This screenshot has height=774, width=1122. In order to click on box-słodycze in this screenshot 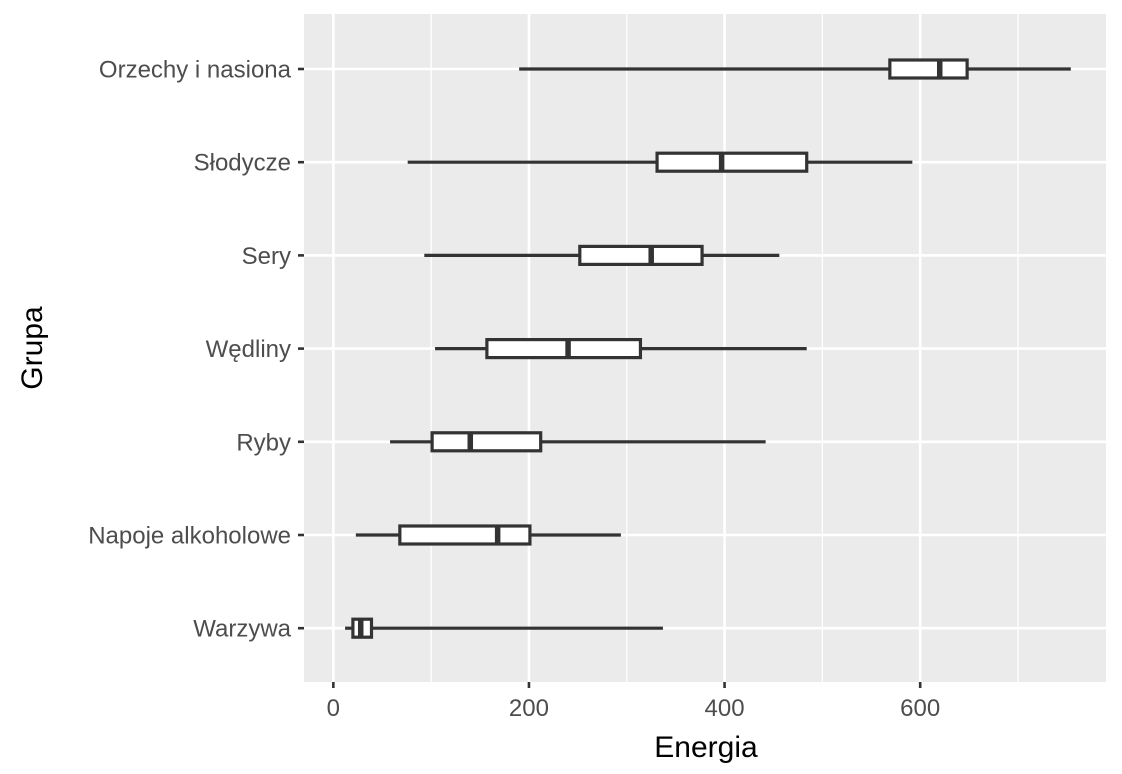, I will do `click(660, 162)`.